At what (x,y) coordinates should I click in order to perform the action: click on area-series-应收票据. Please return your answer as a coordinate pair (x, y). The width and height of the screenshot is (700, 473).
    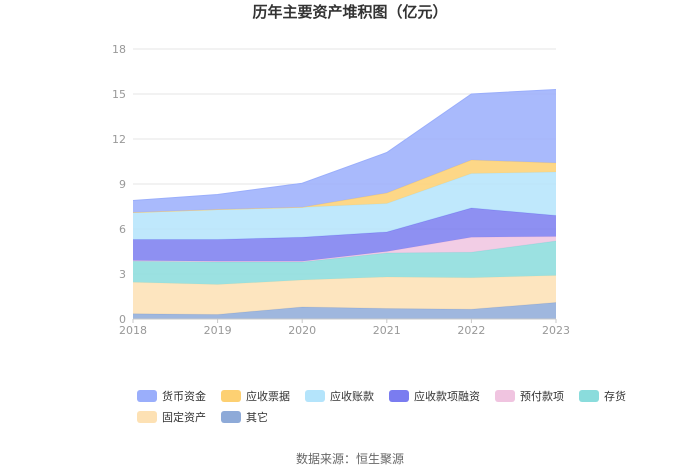
    Looking at the image, I should click on (344, 186).